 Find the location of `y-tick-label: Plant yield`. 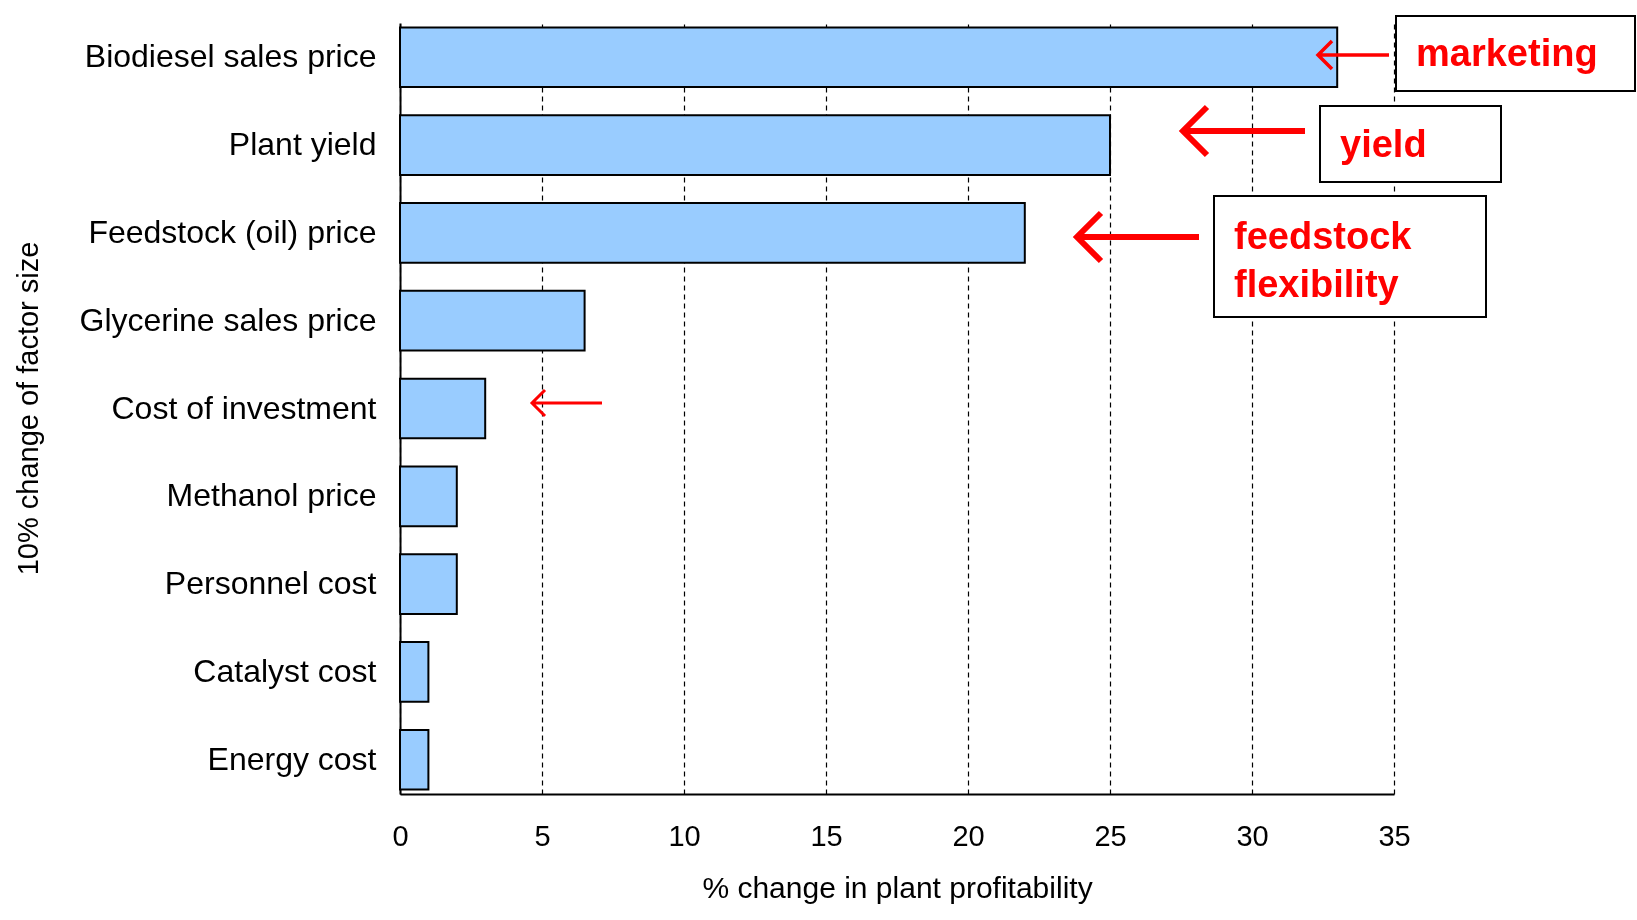

y-tick-label: Plant yield is located at coordinates (302, 144).